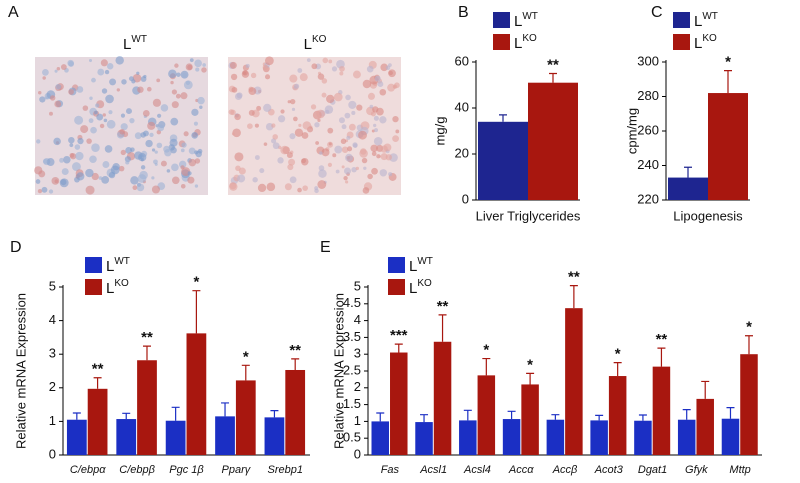 This screenshot has height=483, width=800. I want to click on y-tick-label: 300, so click(648, 60).